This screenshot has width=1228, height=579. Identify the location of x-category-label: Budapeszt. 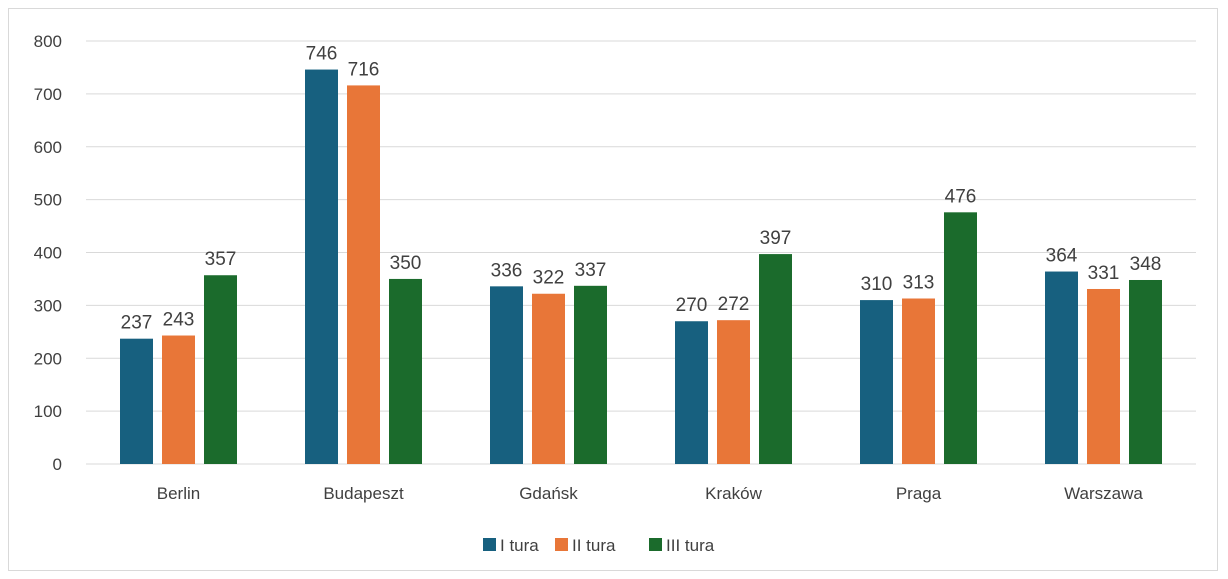
(363, 493).